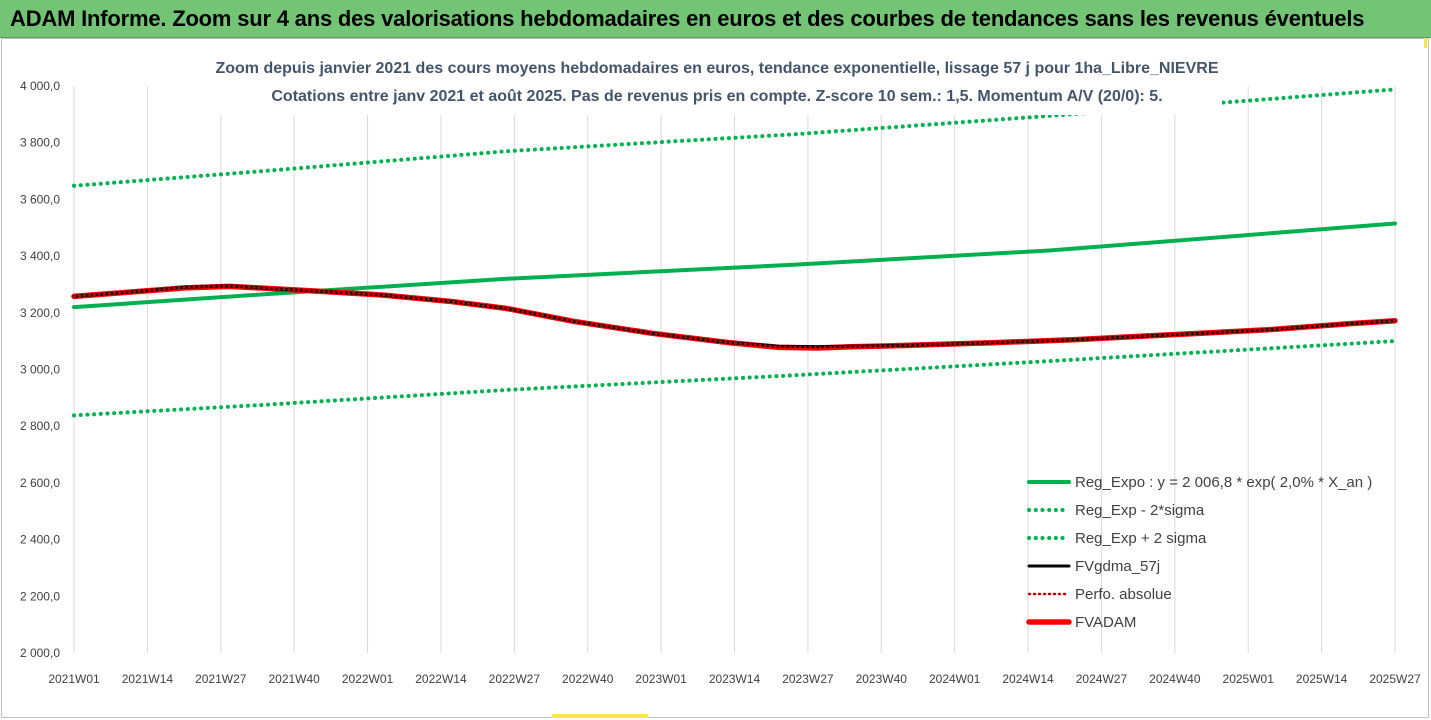 The width and height of the screenshot is (1431, 720). Describe the element at coordinates (1249, 679) in the screenshot. I see `x-tick-label: 2025W01` at that location.